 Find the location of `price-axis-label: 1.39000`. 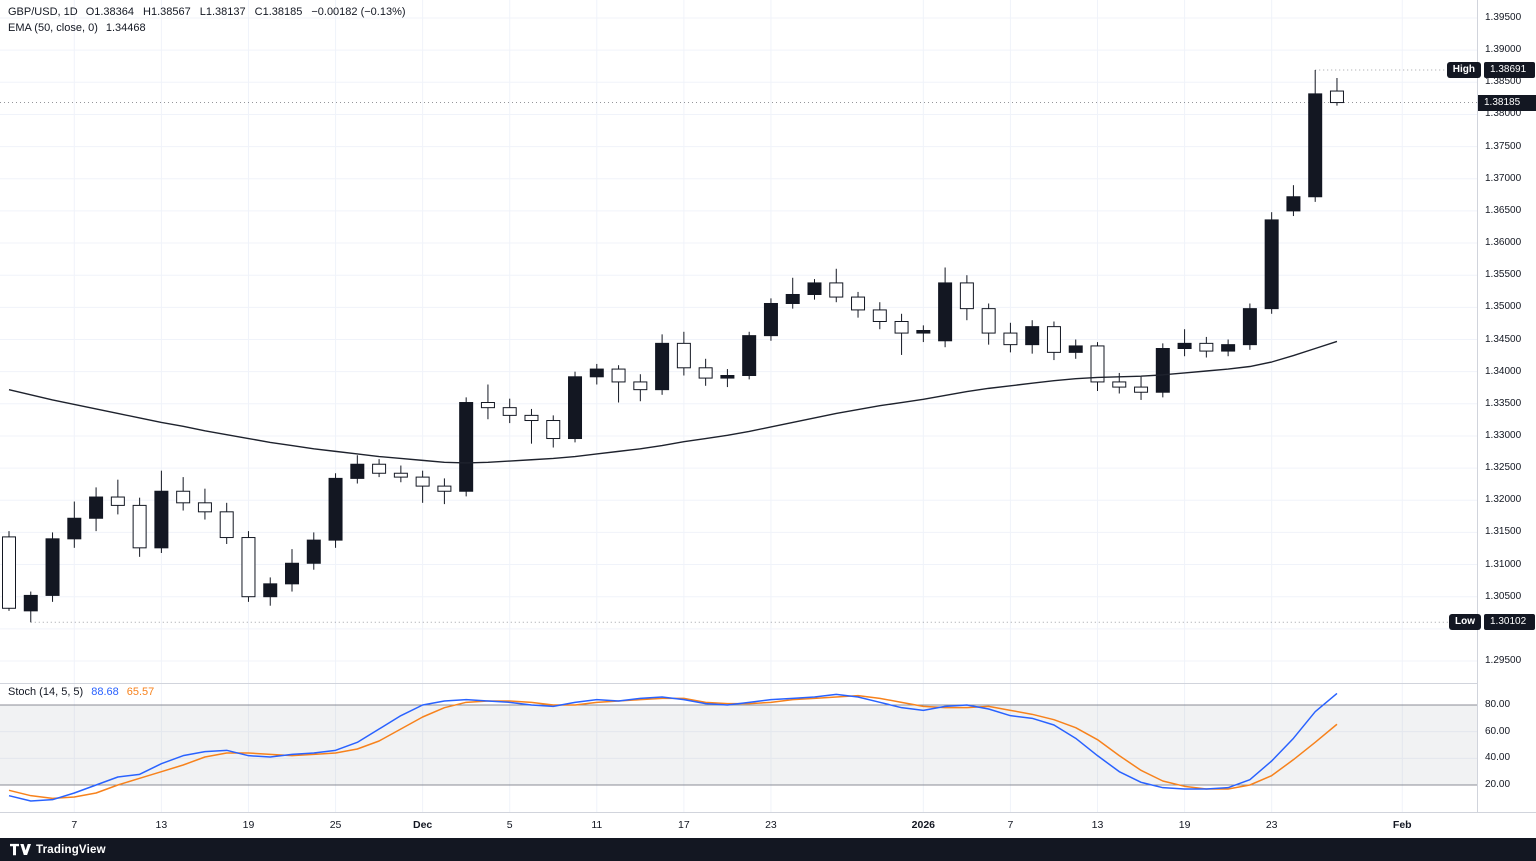

price-axis-label: 1.39000 is located at coordinates (1503, 50).